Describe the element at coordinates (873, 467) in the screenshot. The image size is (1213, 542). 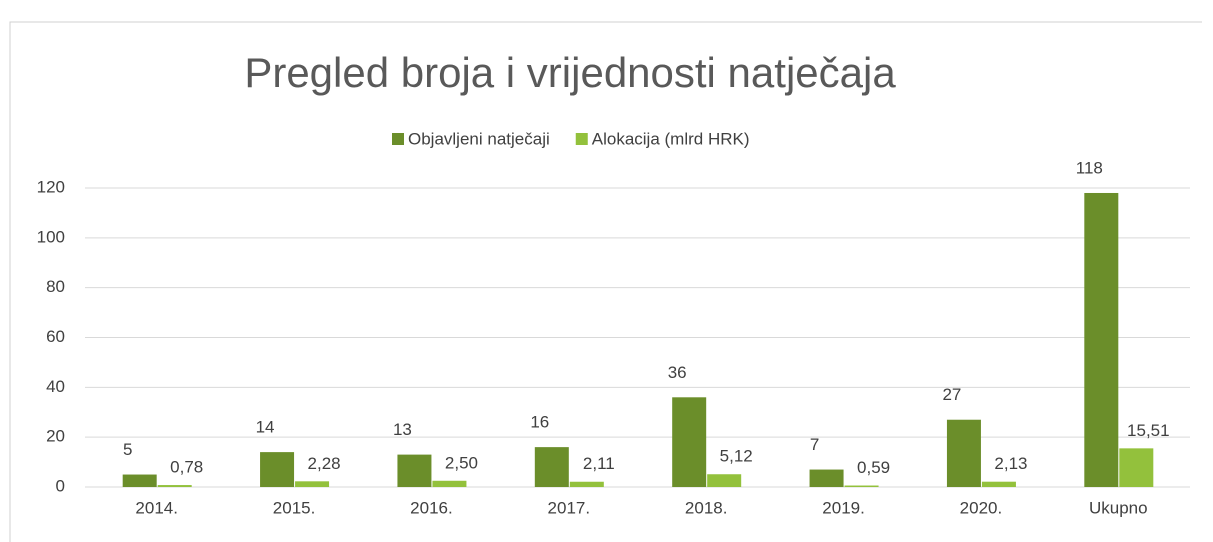
I see `data-label: 0,59` at that location.